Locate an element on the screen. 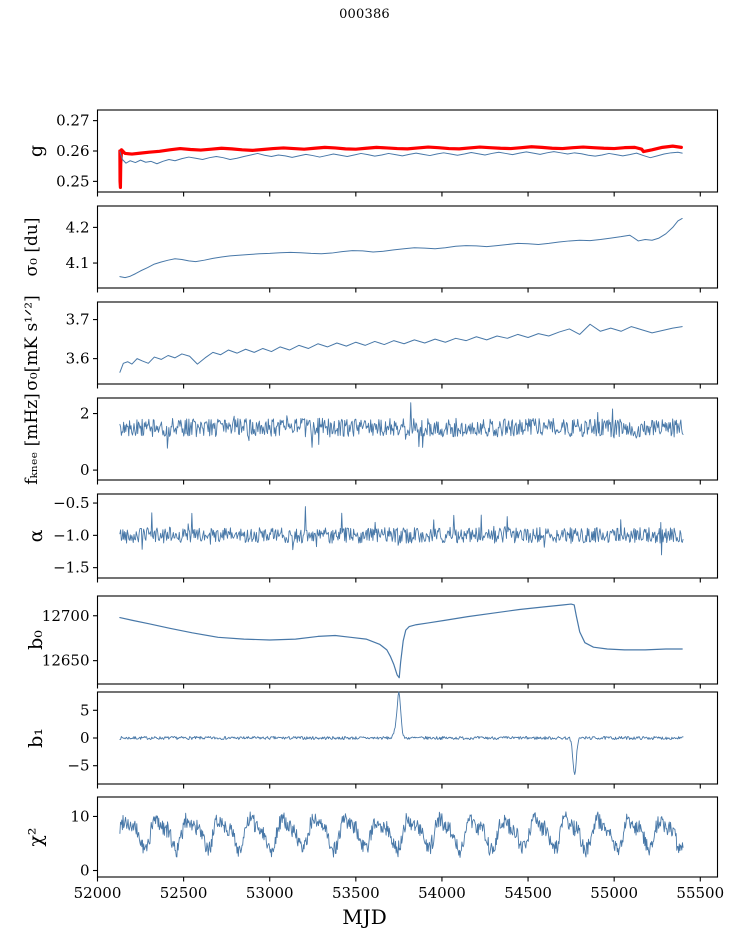 This screenshot has height=944, width=729. x-tick-label: 52500 is located at coordinates (184, 893).